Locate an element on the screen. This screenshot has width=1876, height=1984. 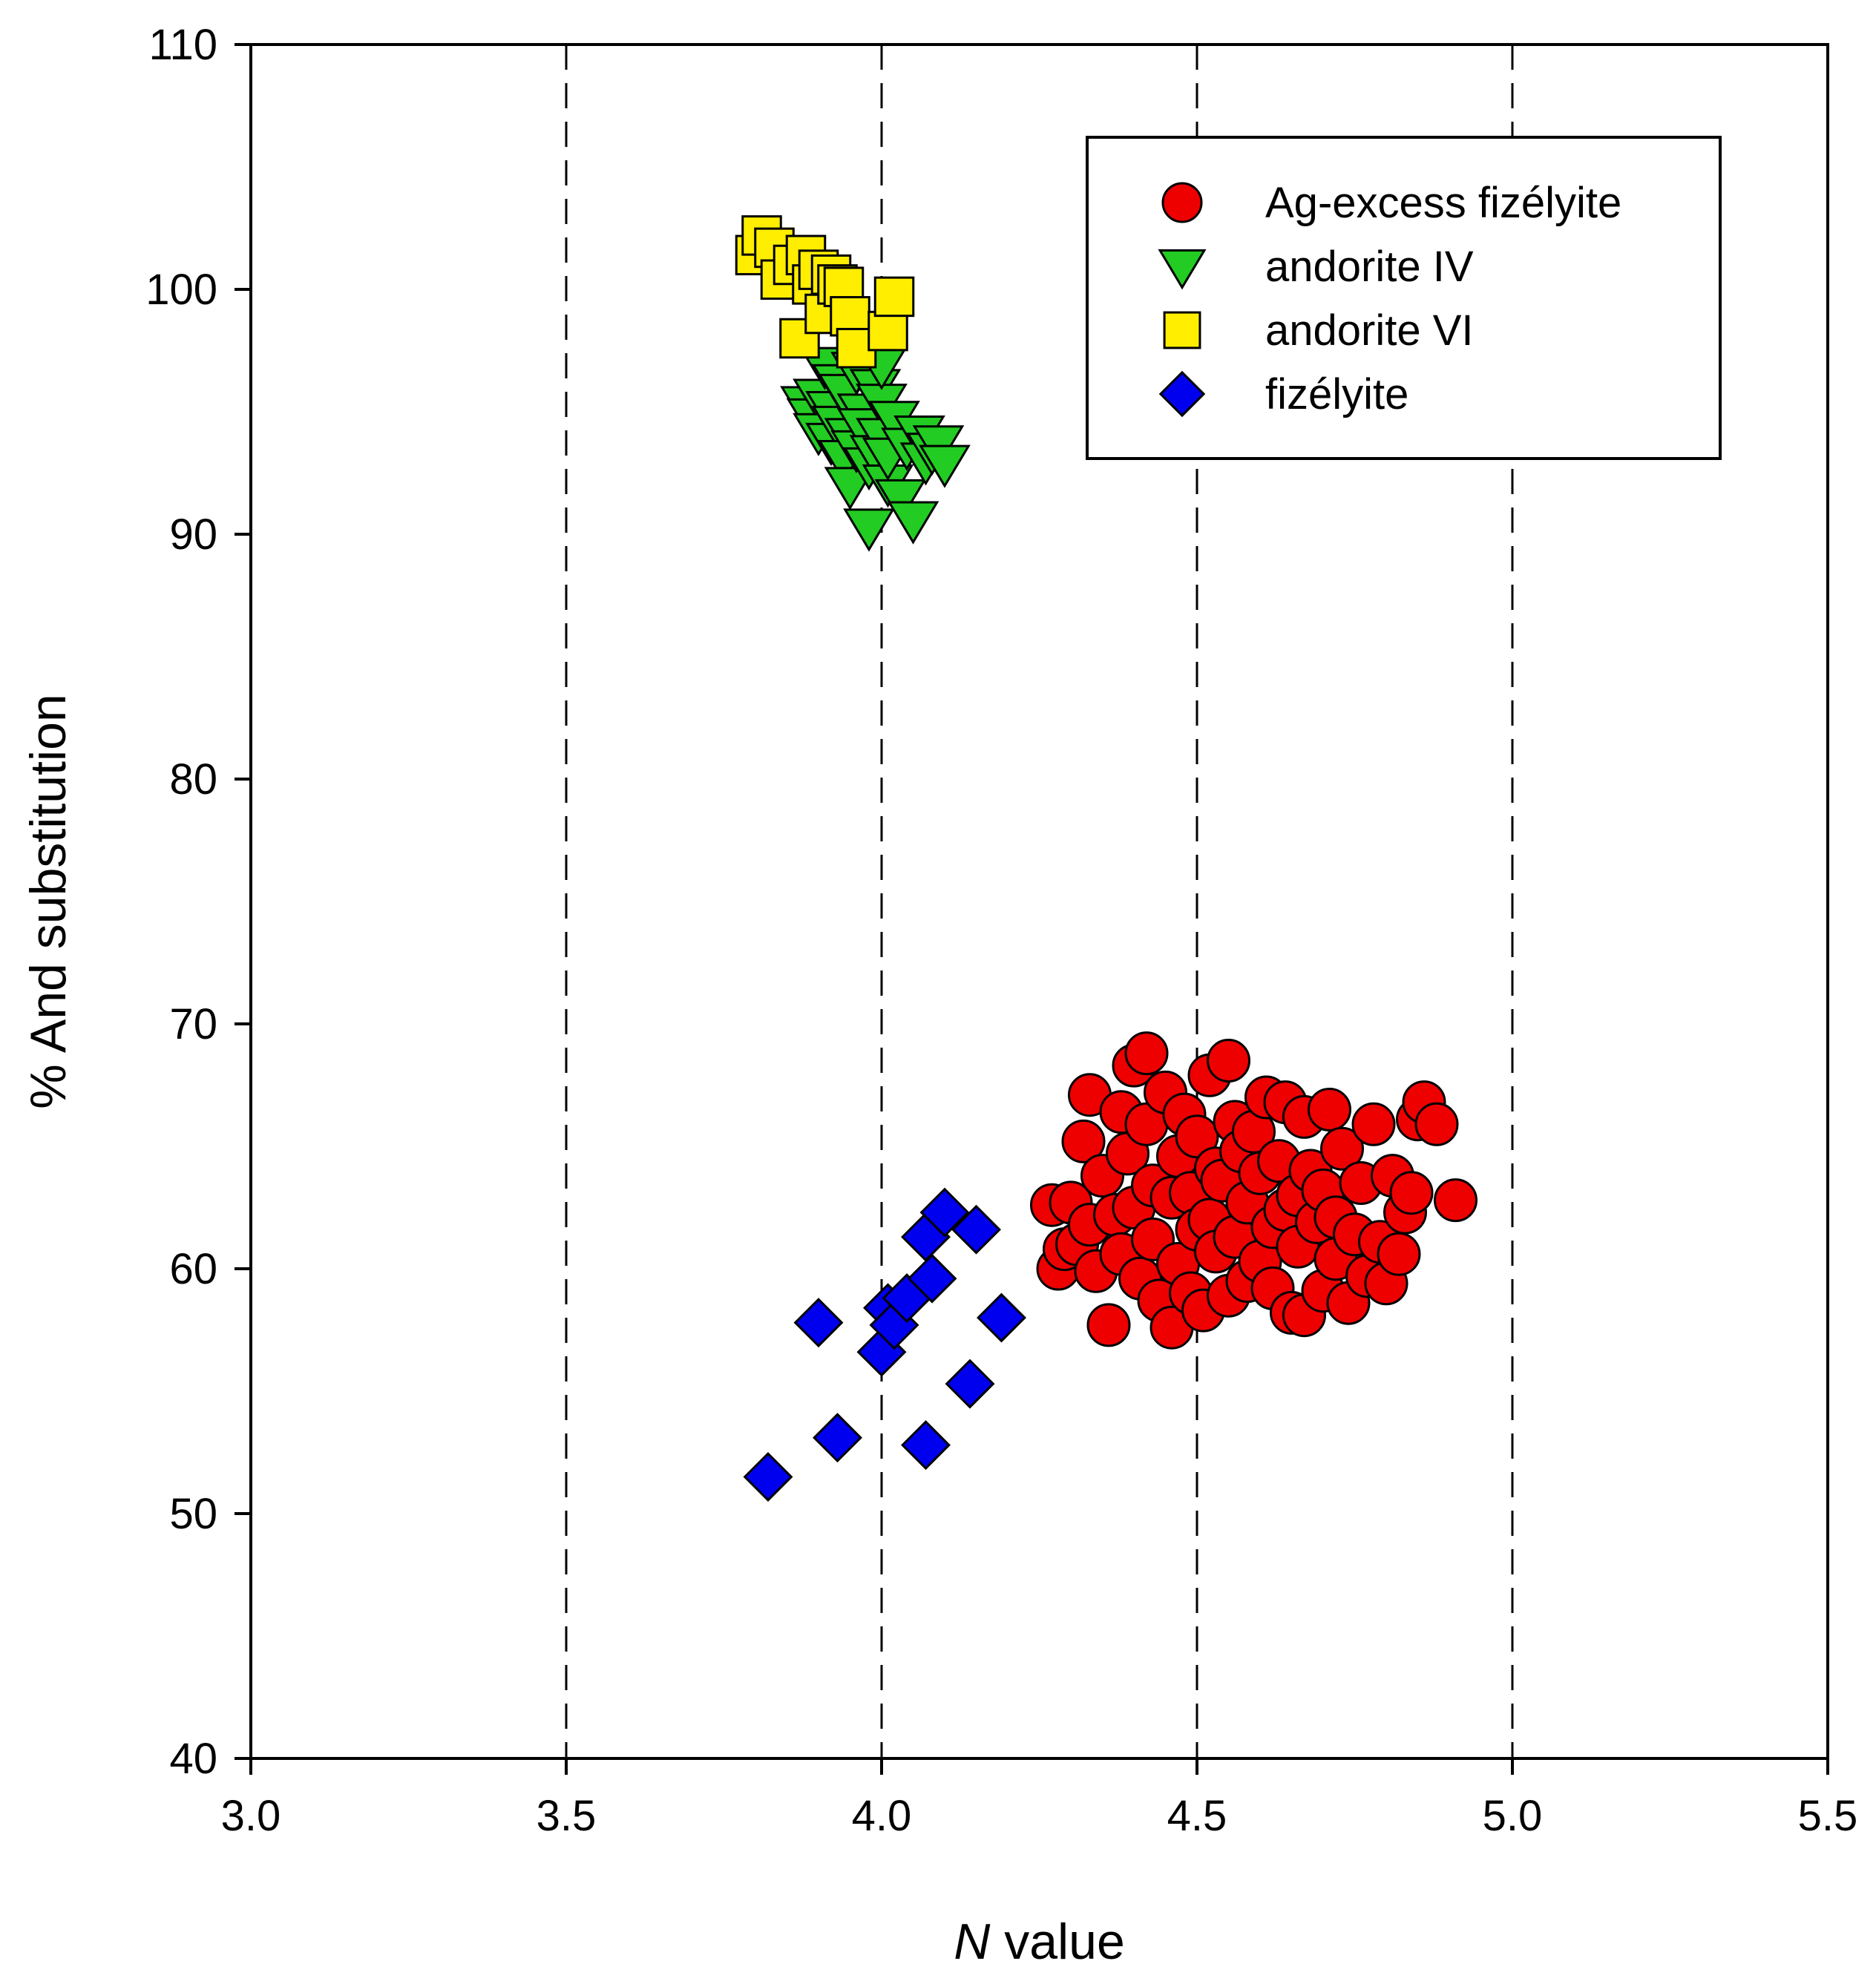
legend-marker-circle is located at coordinates (1182, 202).